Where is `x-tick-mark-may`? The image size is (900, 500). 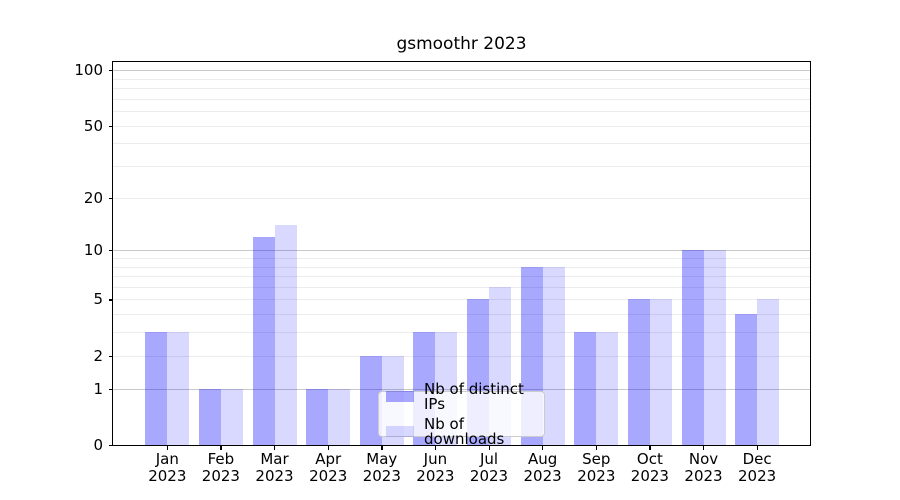
x-tick-mark-may is located at coordinates (382, 448).